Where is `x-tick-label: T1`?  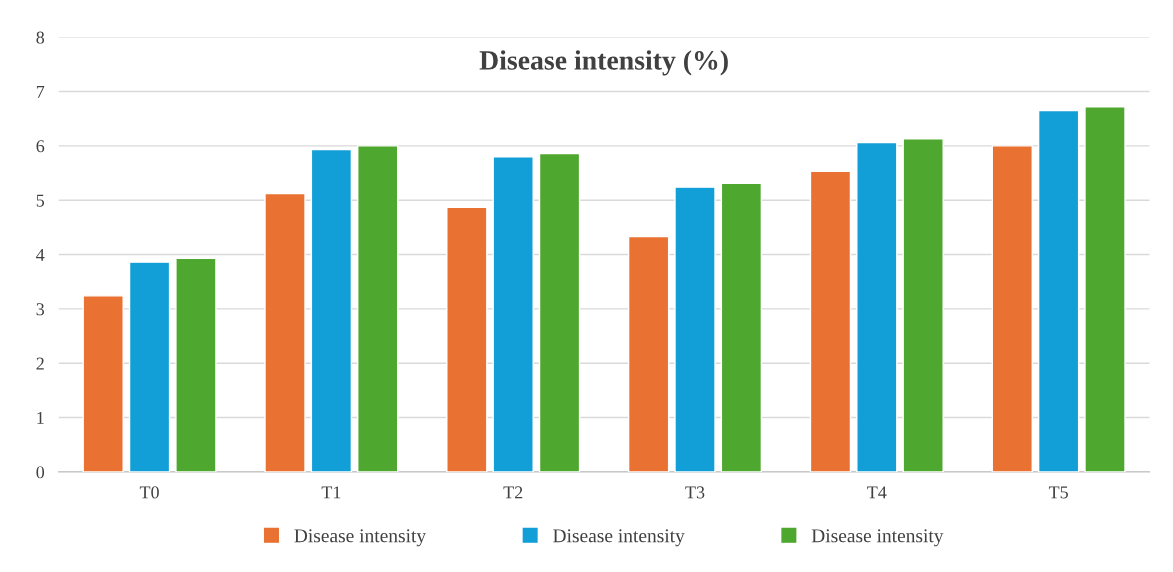
x-tick-label: T1 is located at coordinates (331, 492).